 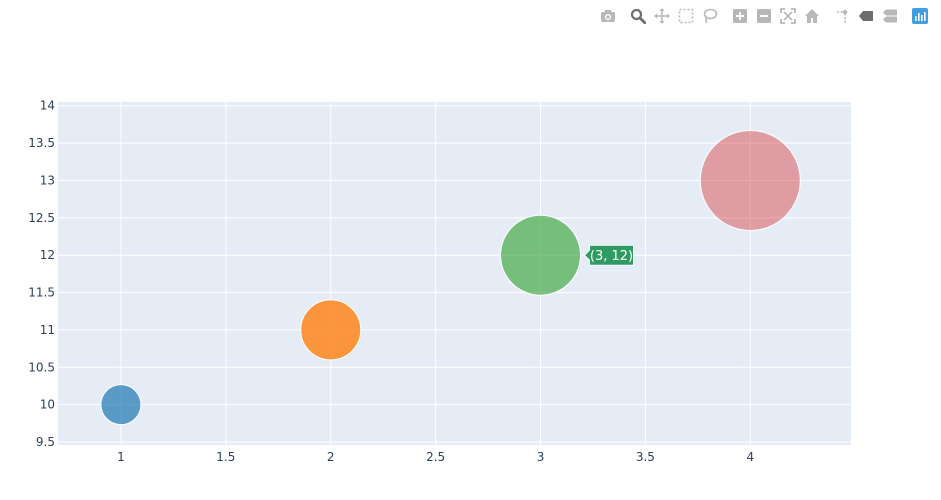 I want to click on hover-closest-icon, so click(x=866, y=16).